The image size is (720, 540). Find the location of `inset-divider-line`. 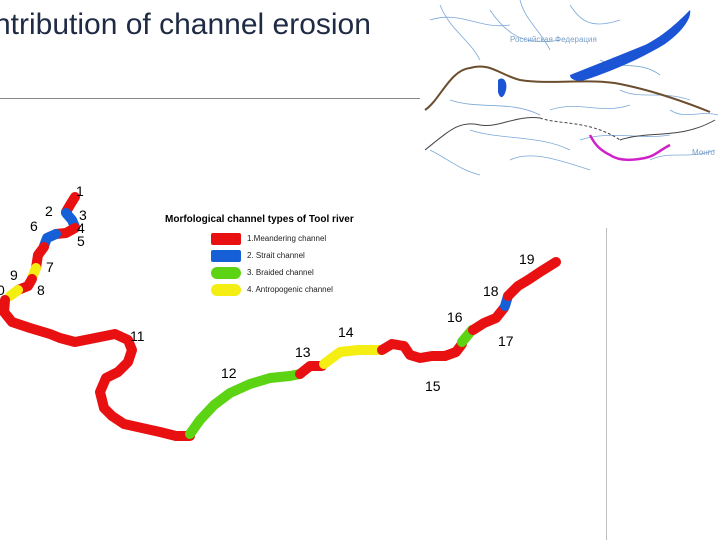

inset-divider-line is located at coordinates (606, 384).